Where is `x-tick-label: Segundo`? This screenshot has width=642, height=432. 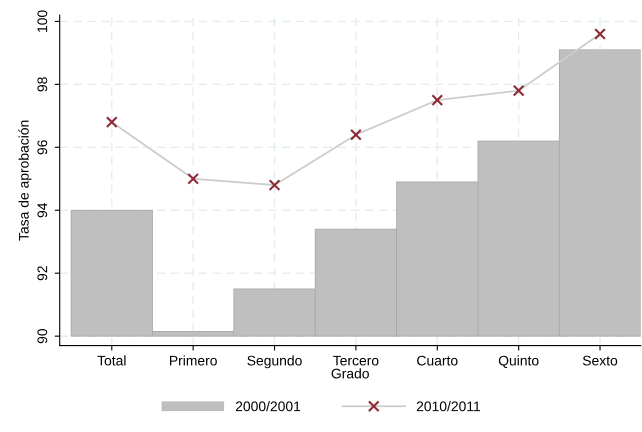
x-tick-label: Segundo is located at coordinates (274, 361).